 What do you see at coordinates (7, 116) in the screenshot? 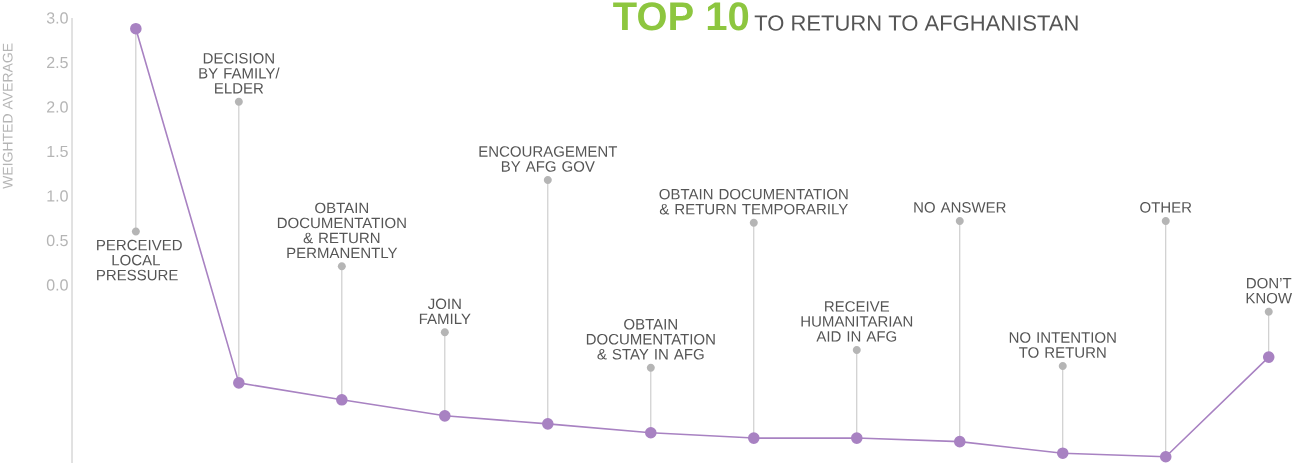
I see `y-axis-title: WEIGHTED AVERAGE` at bounding box center [7, 116].